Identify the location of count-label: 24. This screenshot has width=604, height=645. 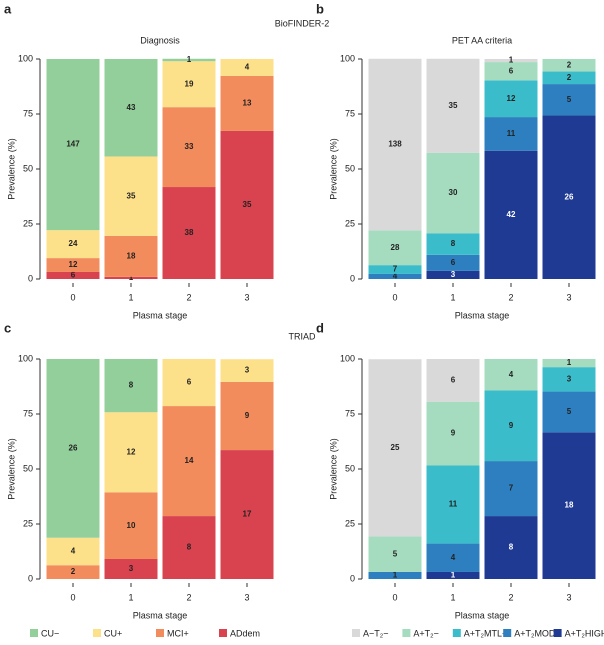
(73, 243).